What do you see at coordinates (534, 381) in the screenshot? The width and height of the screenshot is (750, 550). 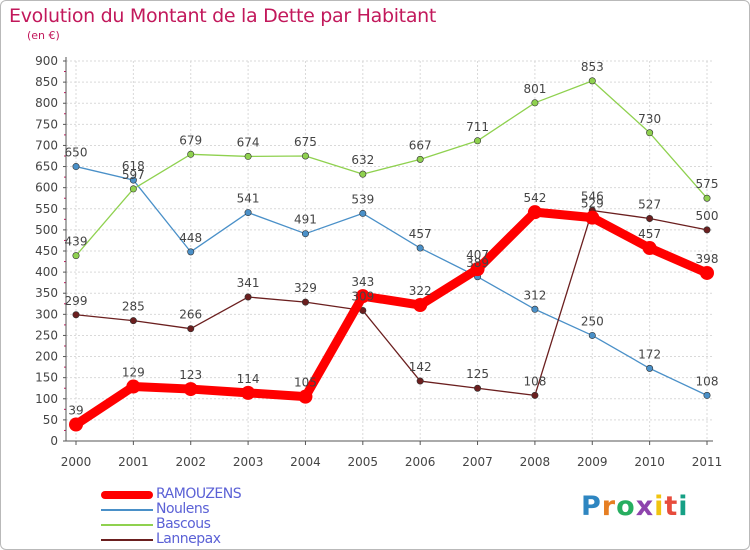 I see `data-label-lannepax: 108` at bounding box center [534, 381].